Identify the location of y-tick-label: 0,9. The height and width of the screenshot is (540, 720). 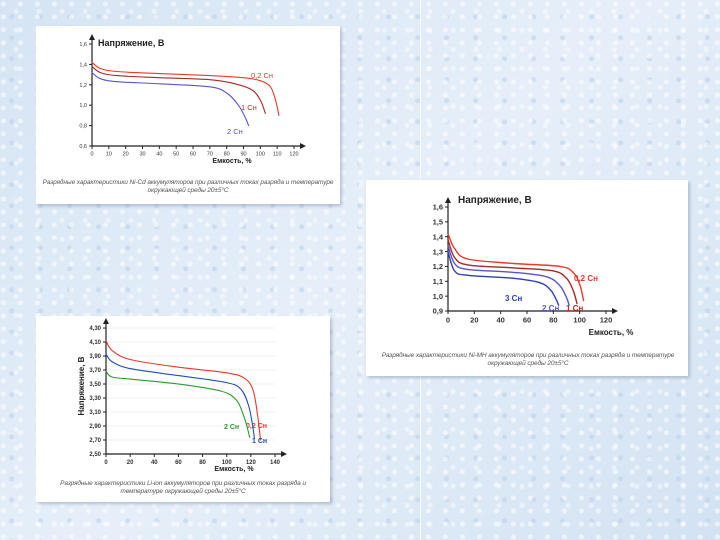
(438, 311).